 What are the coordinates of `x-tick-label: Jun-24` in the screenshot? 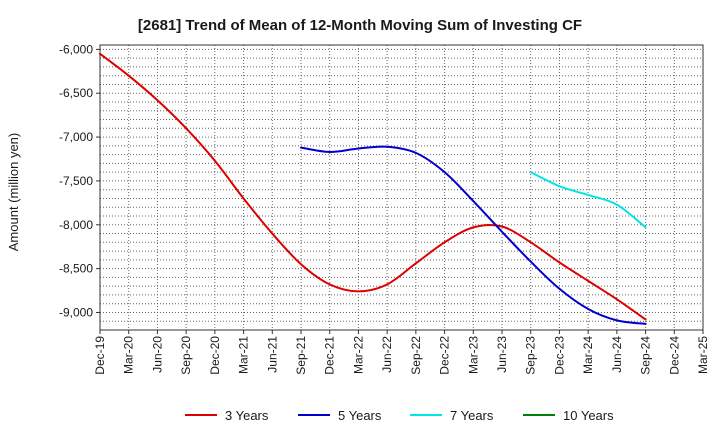 It's located at (617, 354).